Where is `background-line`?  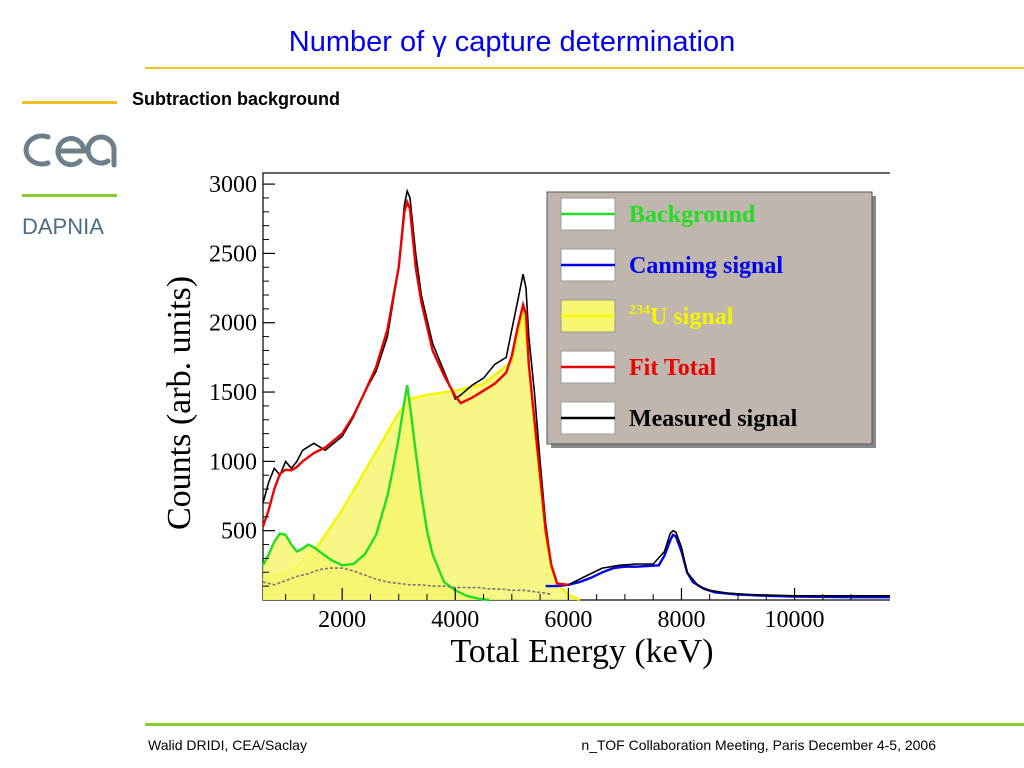 background-line is located at coordinates (375, 493).